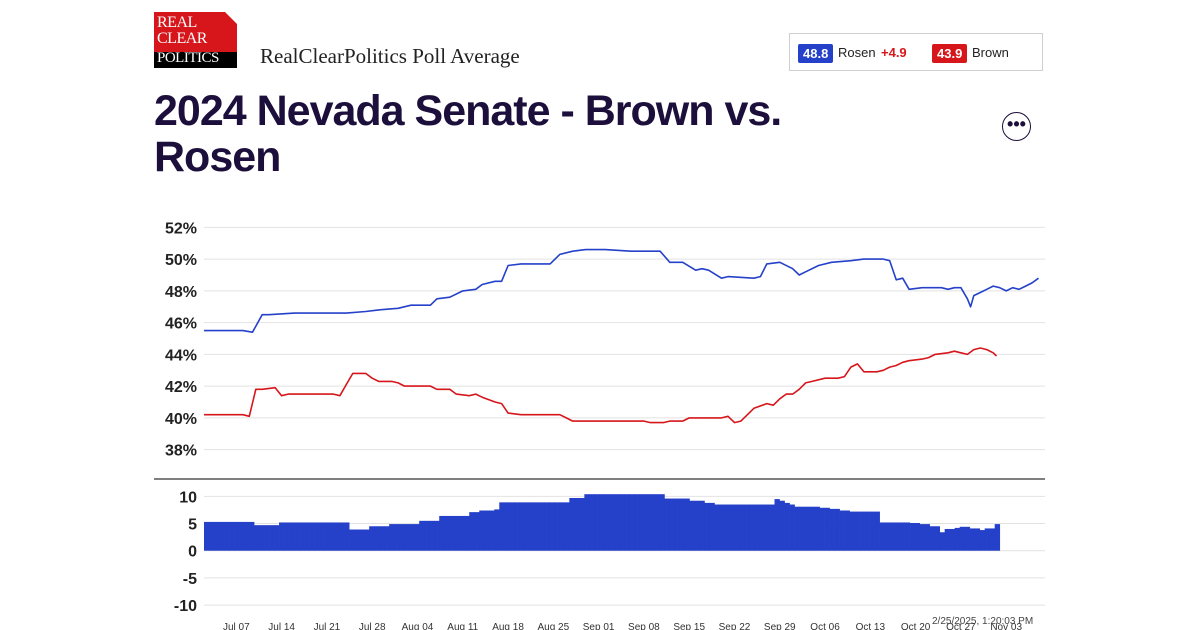  I want to click on x-tick-label: Oct 06, so click(825, 626).